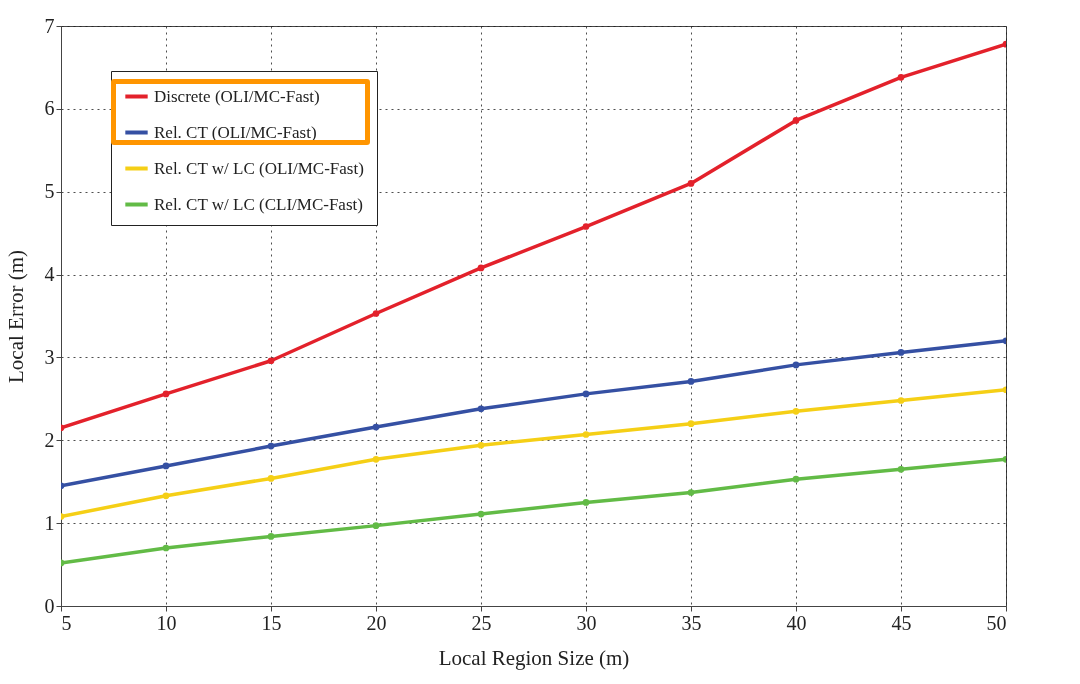 The width and height of the screenshot is (1080, 684). I want to click on x-tick-label: 50, so click(996, 622).